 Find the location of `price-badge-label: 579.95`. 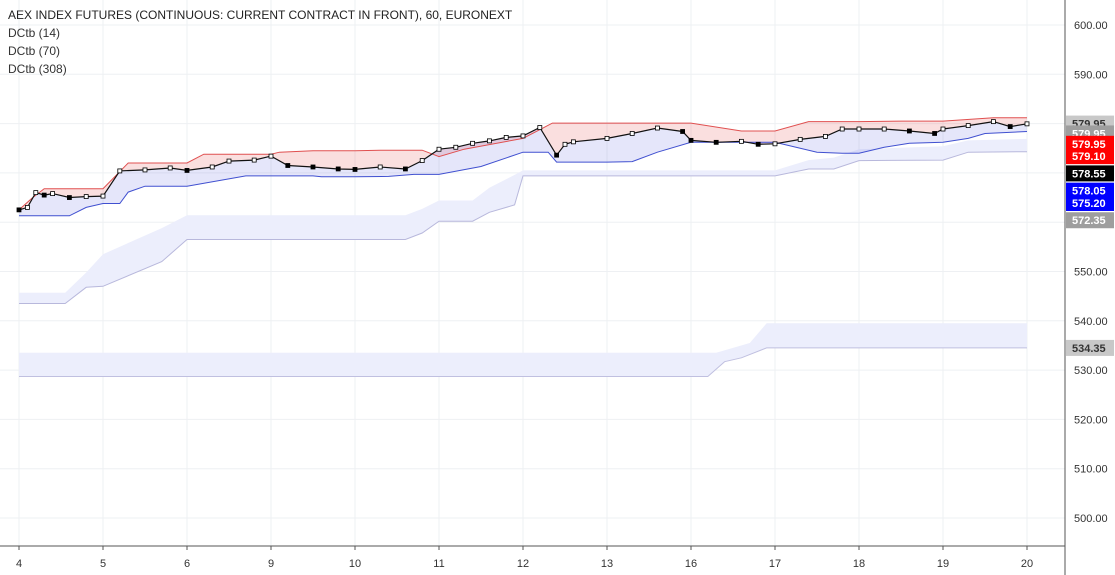

price-badge-label: 579.95 is located at coordinates (1089, 145).